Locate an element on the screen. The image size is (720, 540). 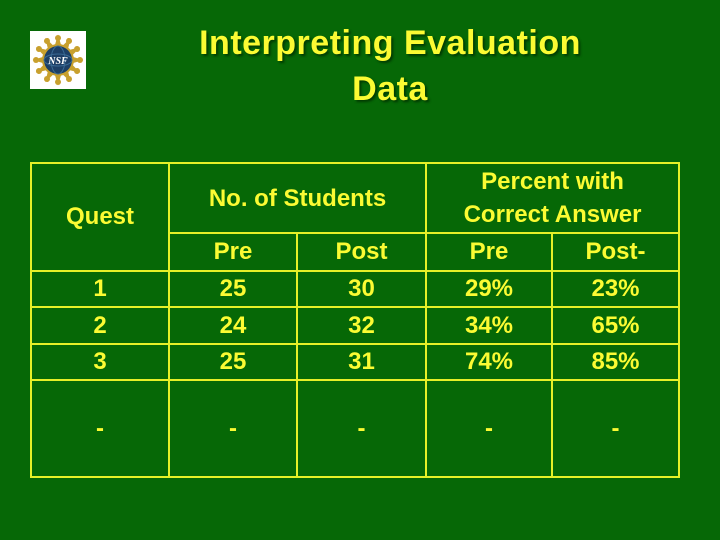
header-percent-correct: Percent with Correct Answer is located at coordinates (553, 198).